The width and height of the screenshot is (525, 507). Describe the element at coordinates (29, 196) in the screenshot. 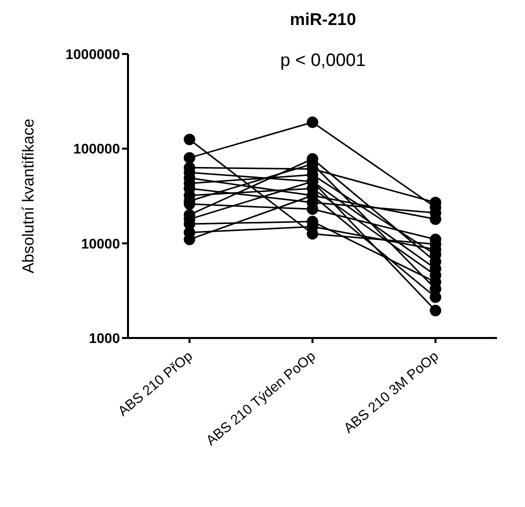

I see `y-axis-title: Absolutní kvantifikace` at that location.